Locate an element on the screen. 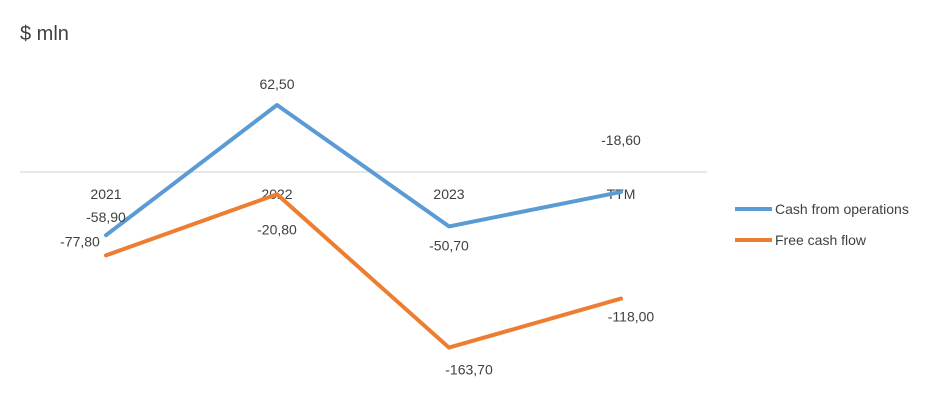 This screenshot has height=406, width=941. x-axis-ticks: 2021 2022 2023 TTM is located at coordinates (362, 194).